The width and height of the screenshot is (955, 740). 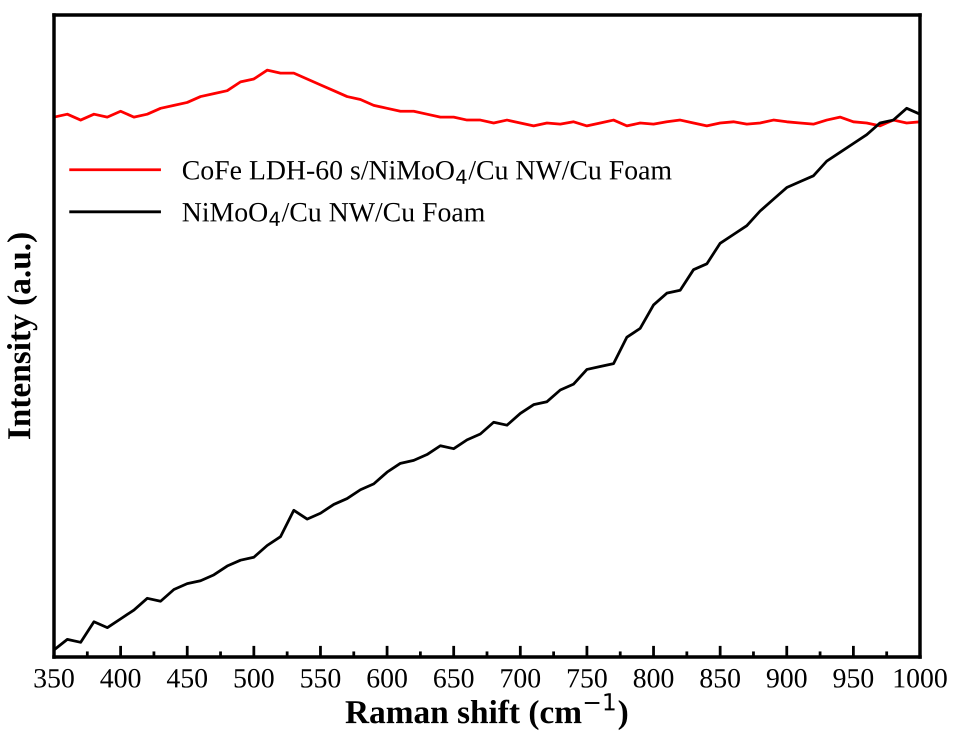 What do you see at coordinates (587, 678) in the screenshot?
I see `x-tick-label: 750` at bounding box center [587, 678].